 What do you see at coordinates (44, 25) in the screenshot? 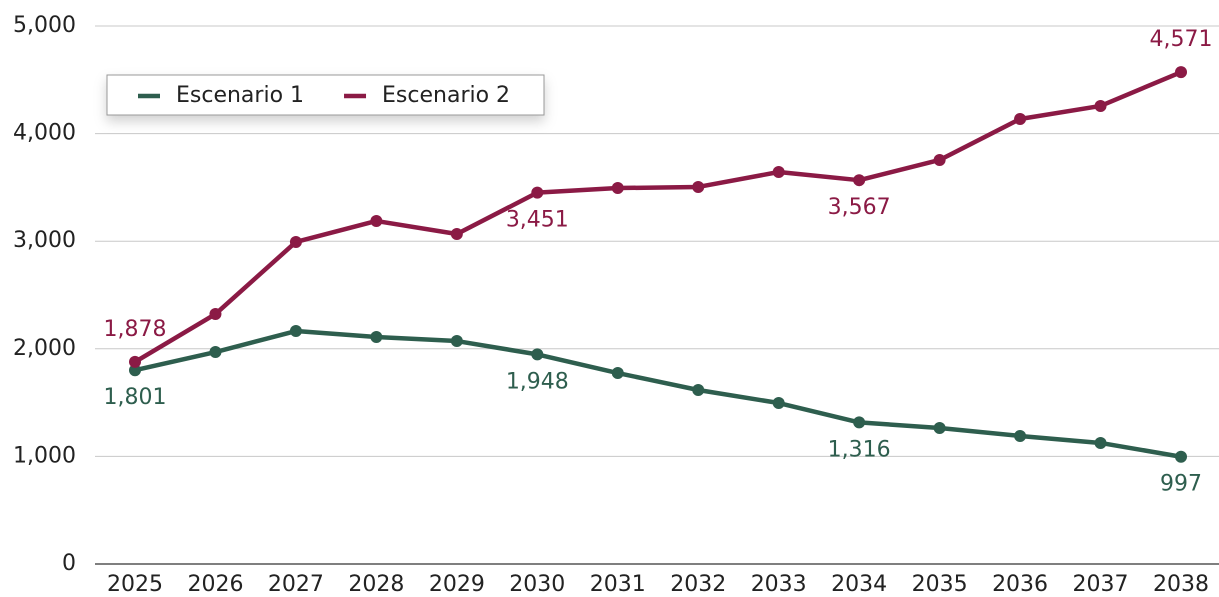
I see `y-tick-label: 5,000` at bounding box center [44, 25].